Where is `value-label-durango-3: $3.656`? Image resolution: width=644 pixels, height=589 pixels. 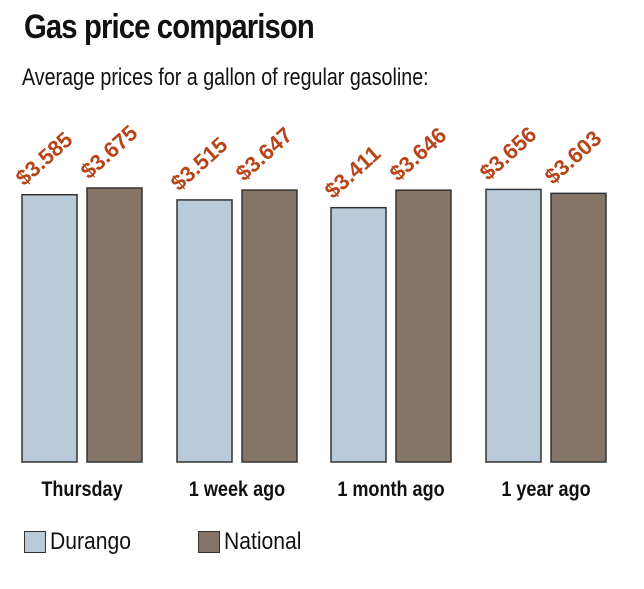 value-label-durango-3: $3.656 is located at coordinates (508, 154).